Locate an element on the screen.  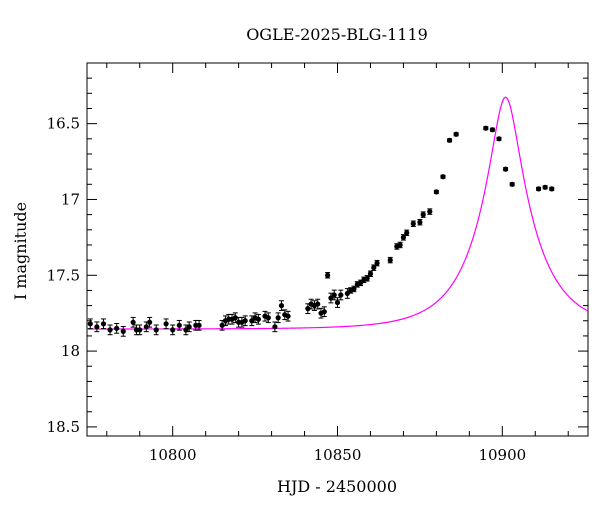
y-tick-label: 17.5 is located at coordinates (63, 275).